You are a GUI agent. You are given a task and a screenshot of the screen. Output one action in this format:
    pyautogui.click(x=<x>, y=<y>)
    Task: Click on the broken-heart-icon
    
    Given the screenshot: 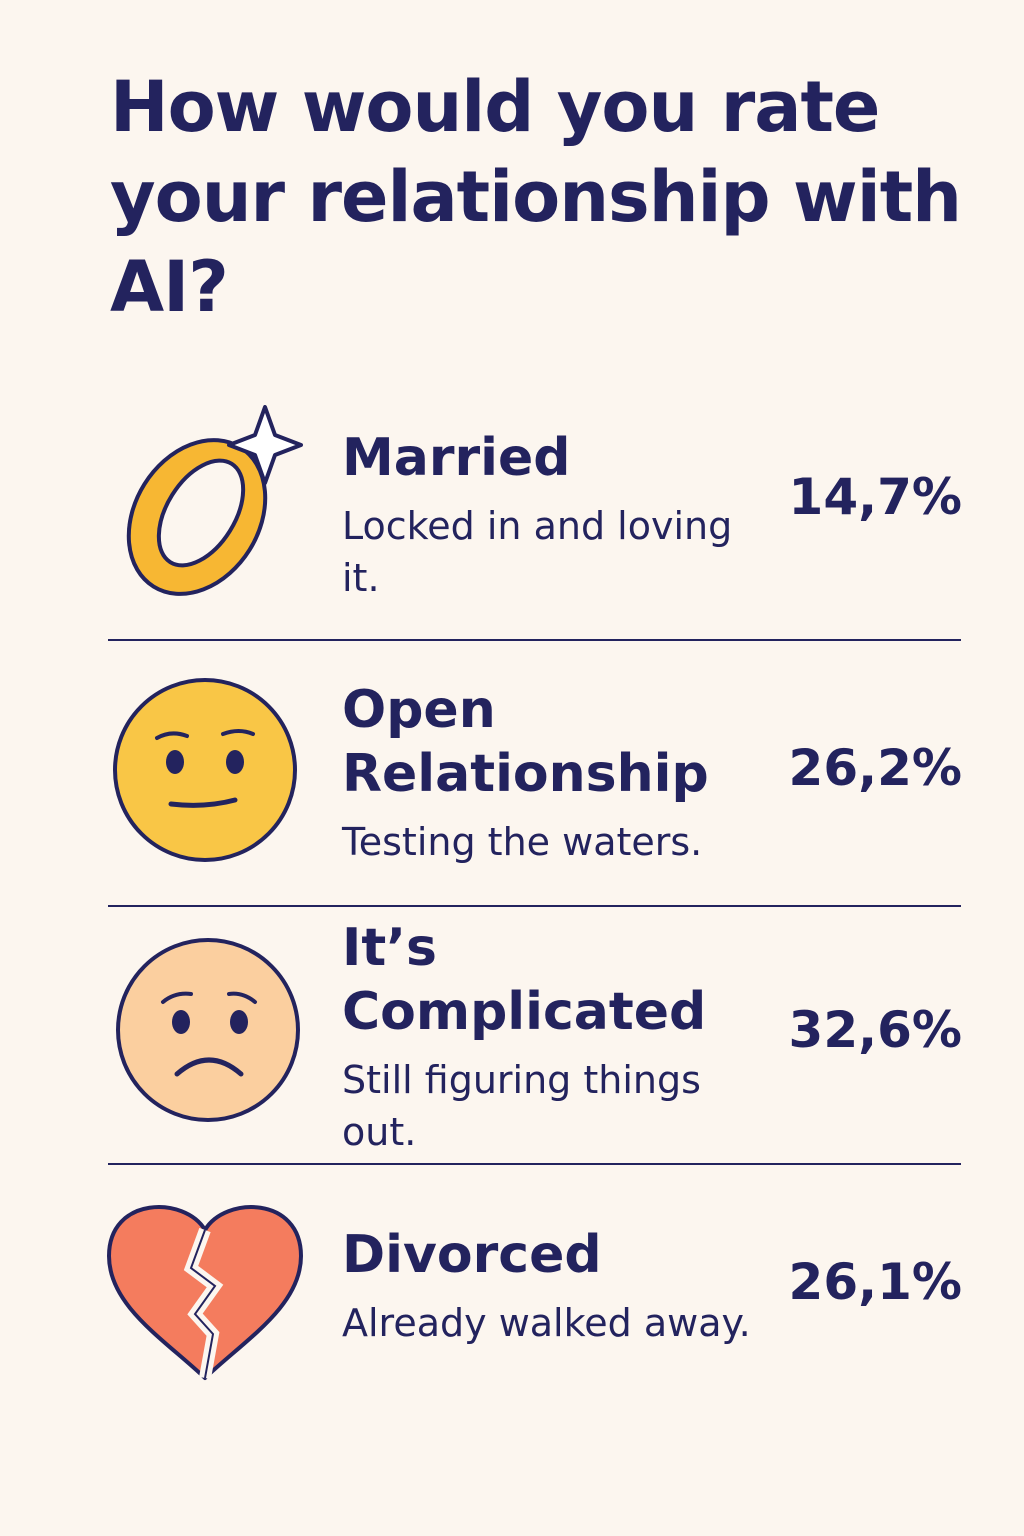 What is the action you would take?
    pyautogui.click(x=205, y=1290)
    